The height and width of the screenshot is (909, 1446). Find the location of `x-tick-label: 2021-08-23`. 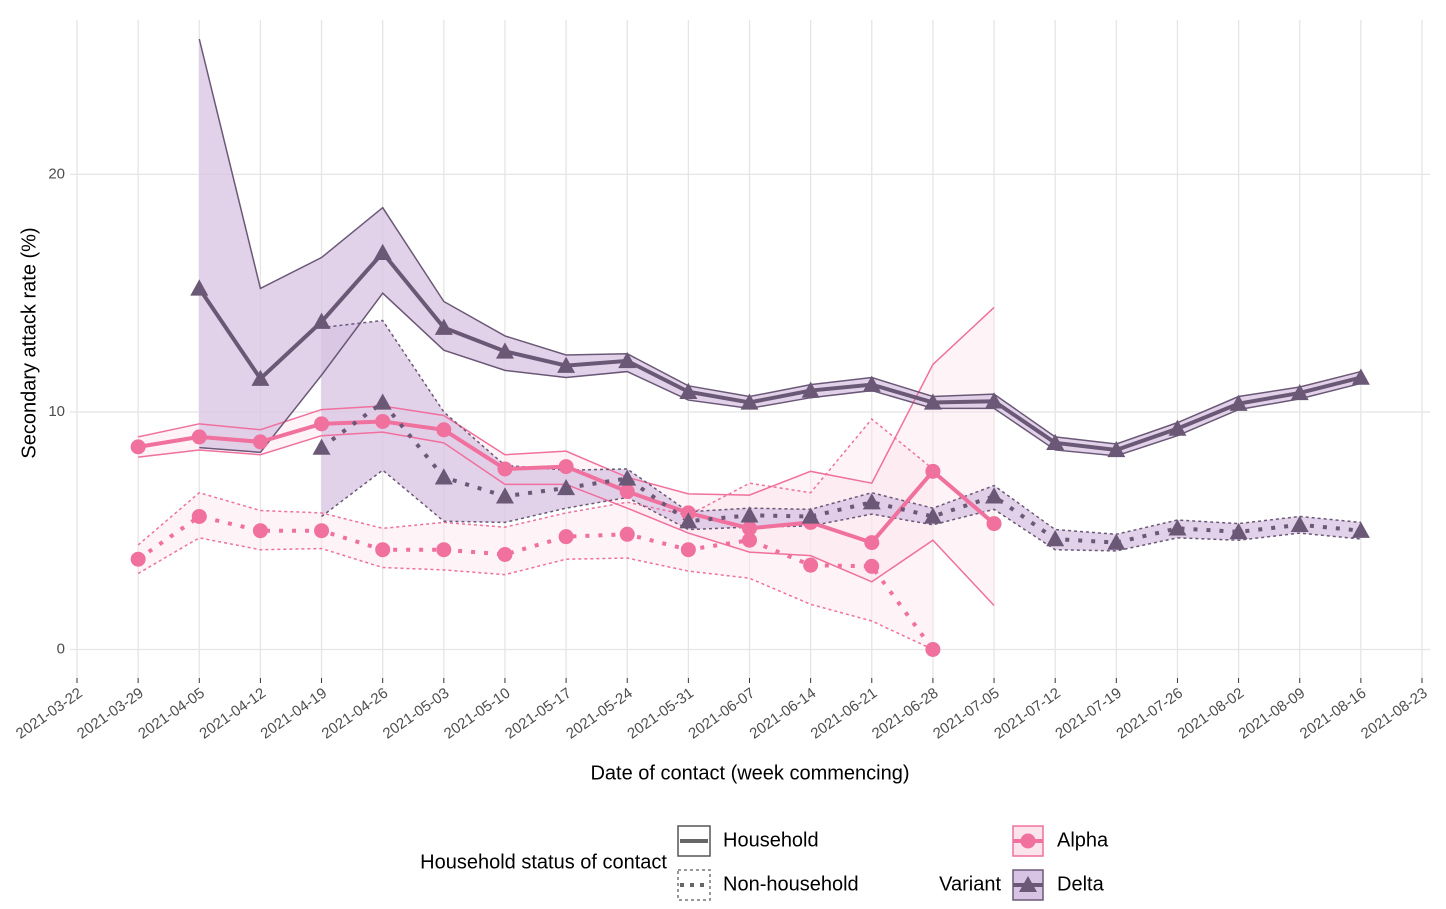

x-tick-label: 2021-08-23 is located at coordinates (1394, 714).